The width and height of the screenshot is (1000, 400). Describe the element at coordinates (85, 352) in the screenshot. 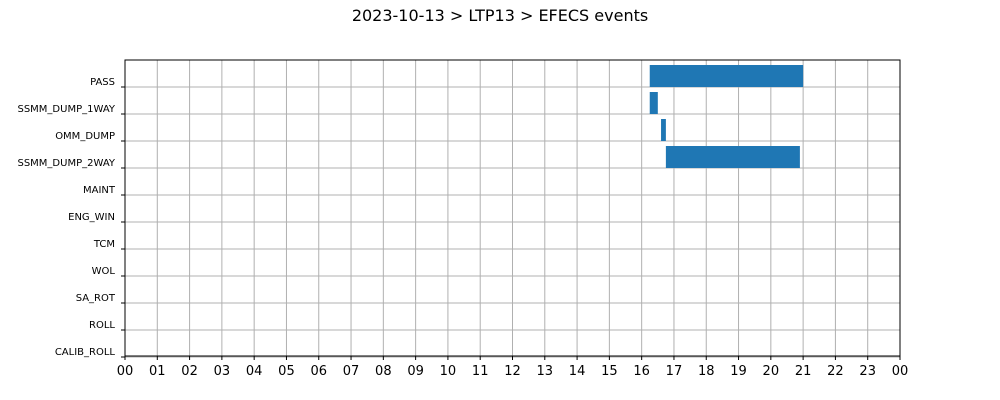

I see `y-tick-label: CALIB_ROLL` at that location.